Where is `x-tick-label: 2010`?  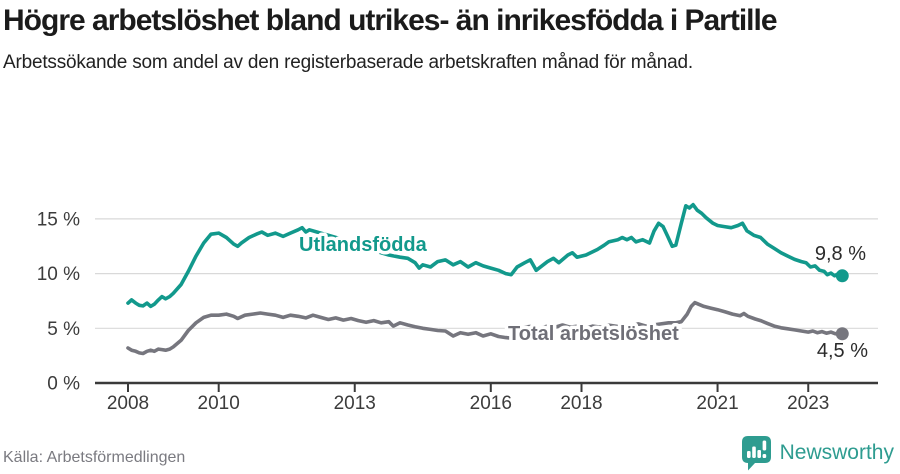 x-tick-label: 2010 is located at coordinates (219, 403).